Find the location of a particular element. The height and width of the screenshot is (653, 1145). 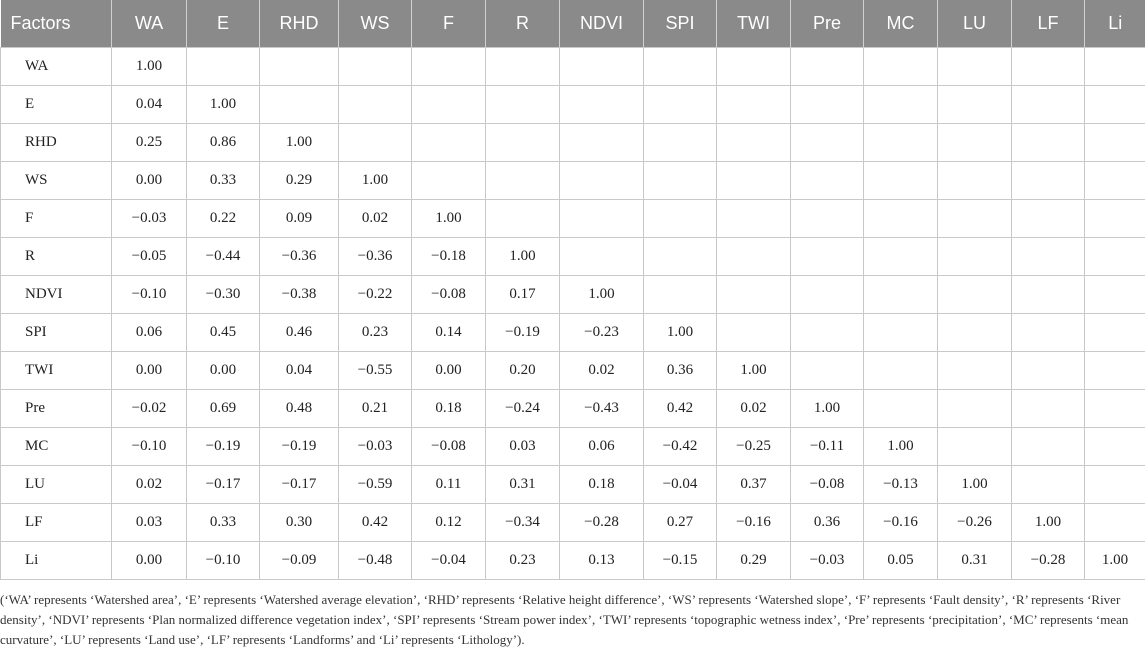

table-cell: −0.10 is located at coordinates (149, 294).